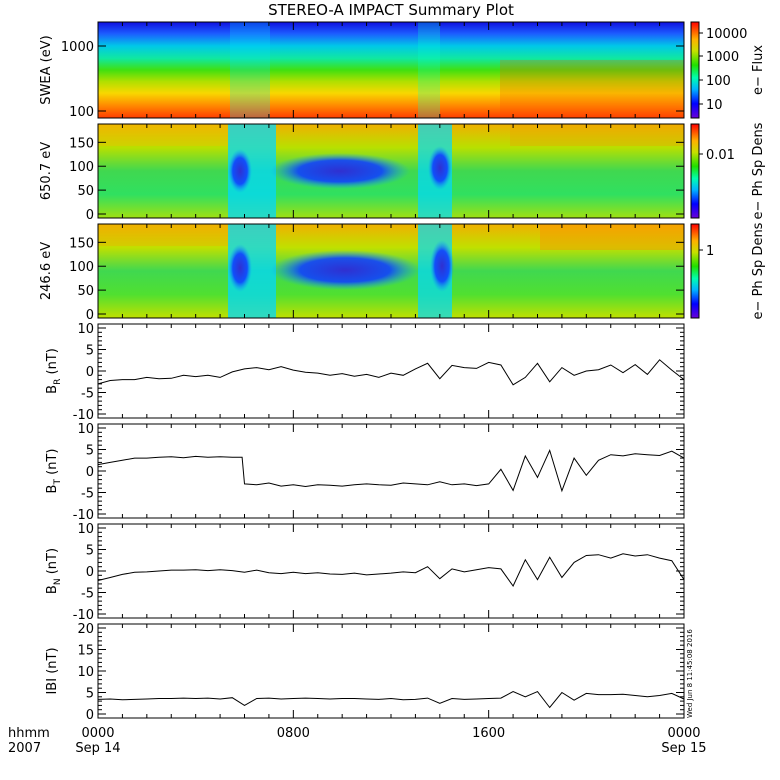  I want to click on x-tick-label: 0800, so click(293, 733).